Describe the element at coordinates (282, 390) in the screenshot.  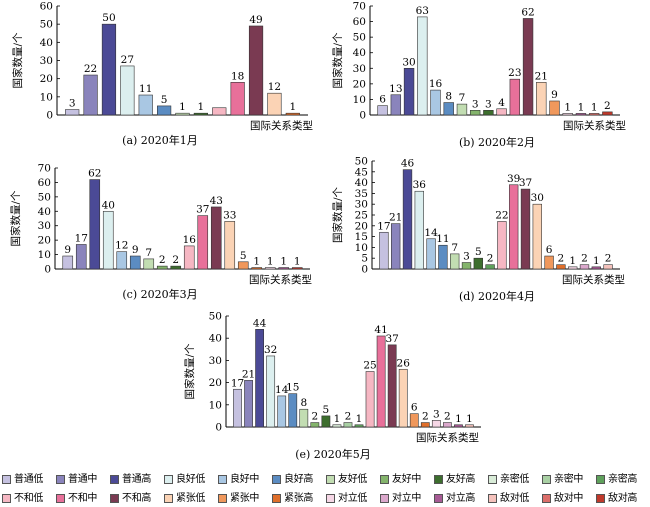
I see `bar-value-label: 14` at that location.